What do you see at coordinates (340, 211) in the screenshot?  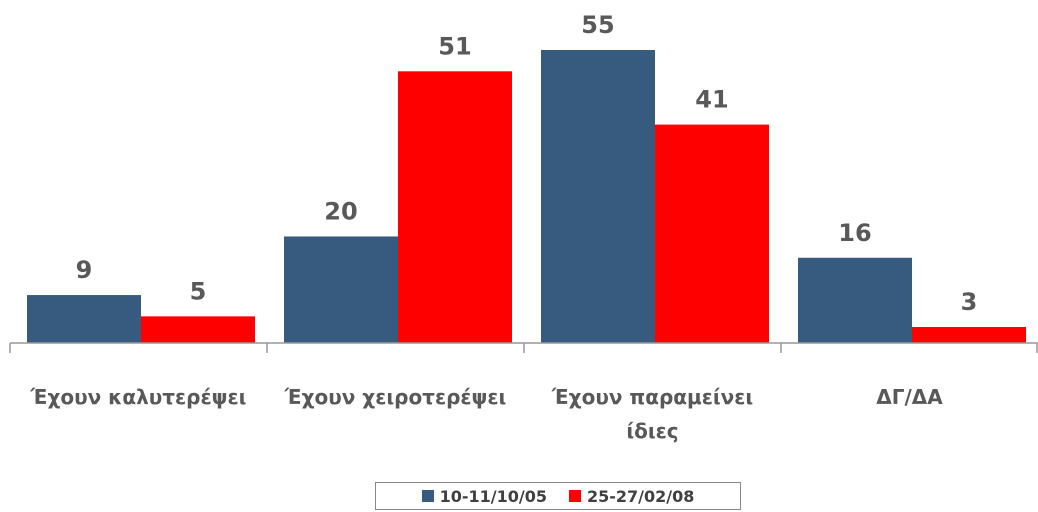 I see `data-label: 20` at bounding box center [340, 211].